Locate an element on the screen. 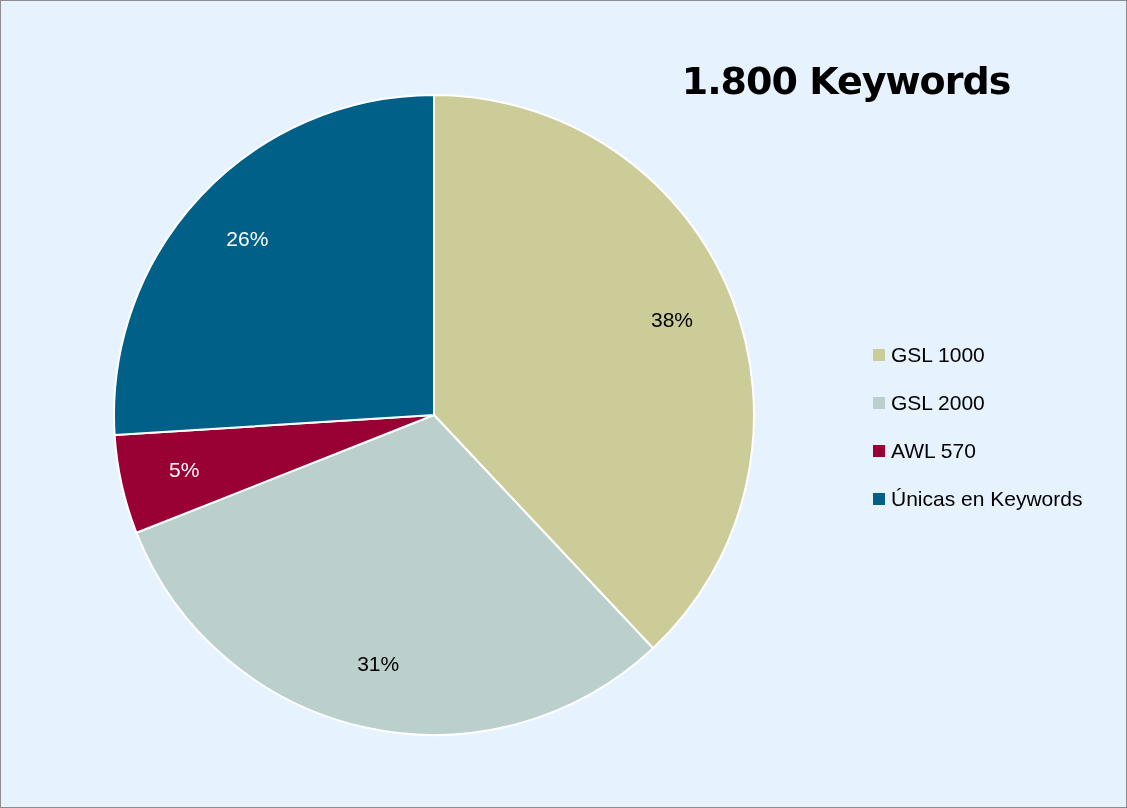  data-label: 5% is located at coordinates (184, 469).